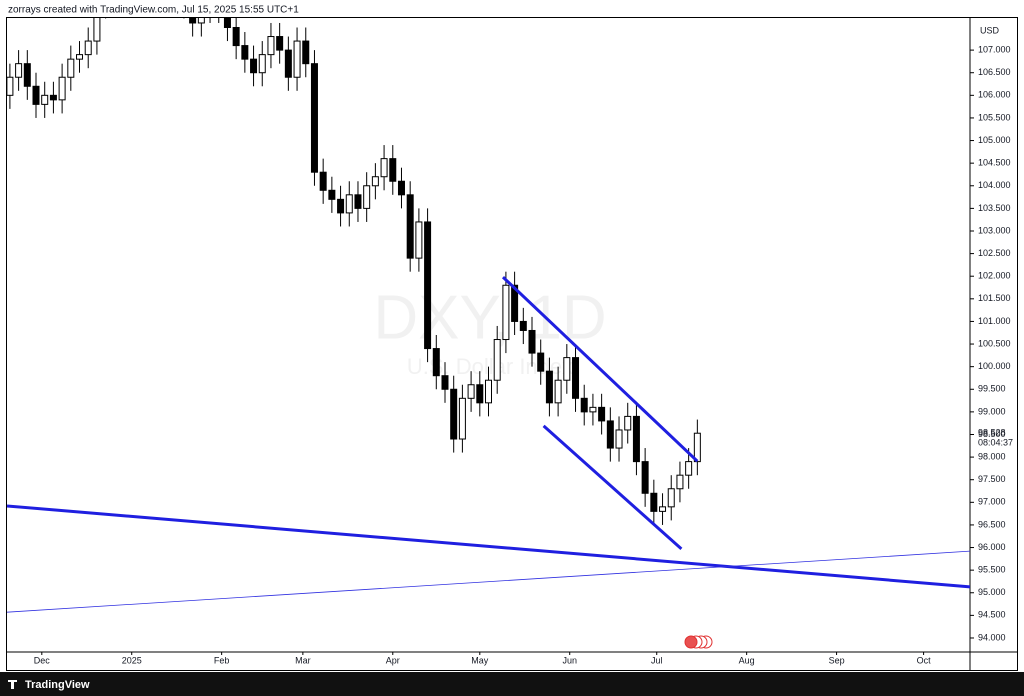 The width and height of the screenshot is (1024, 696). Describe the element at coordinates (994, 321) in the screenshot. I see `y-tick-label: 101.000` at that location.